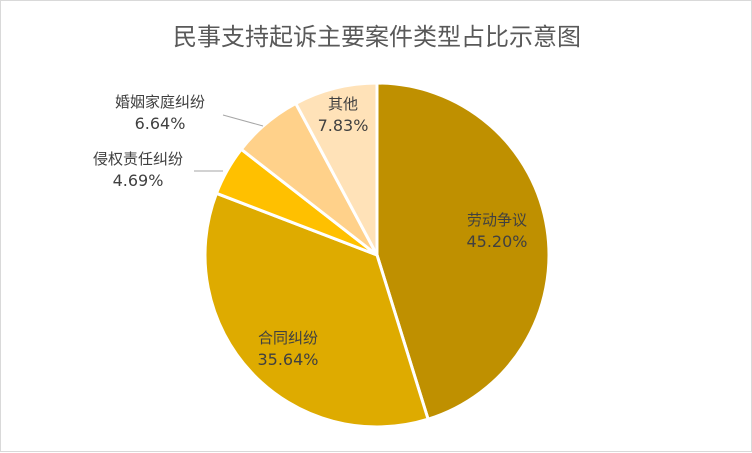 This screenshot has height=453, width=752. What do you see at coordinates (343, 115) in the screenshot?
I see `data-label-5: 其他 7.83%` at bounding box center [343, 115].